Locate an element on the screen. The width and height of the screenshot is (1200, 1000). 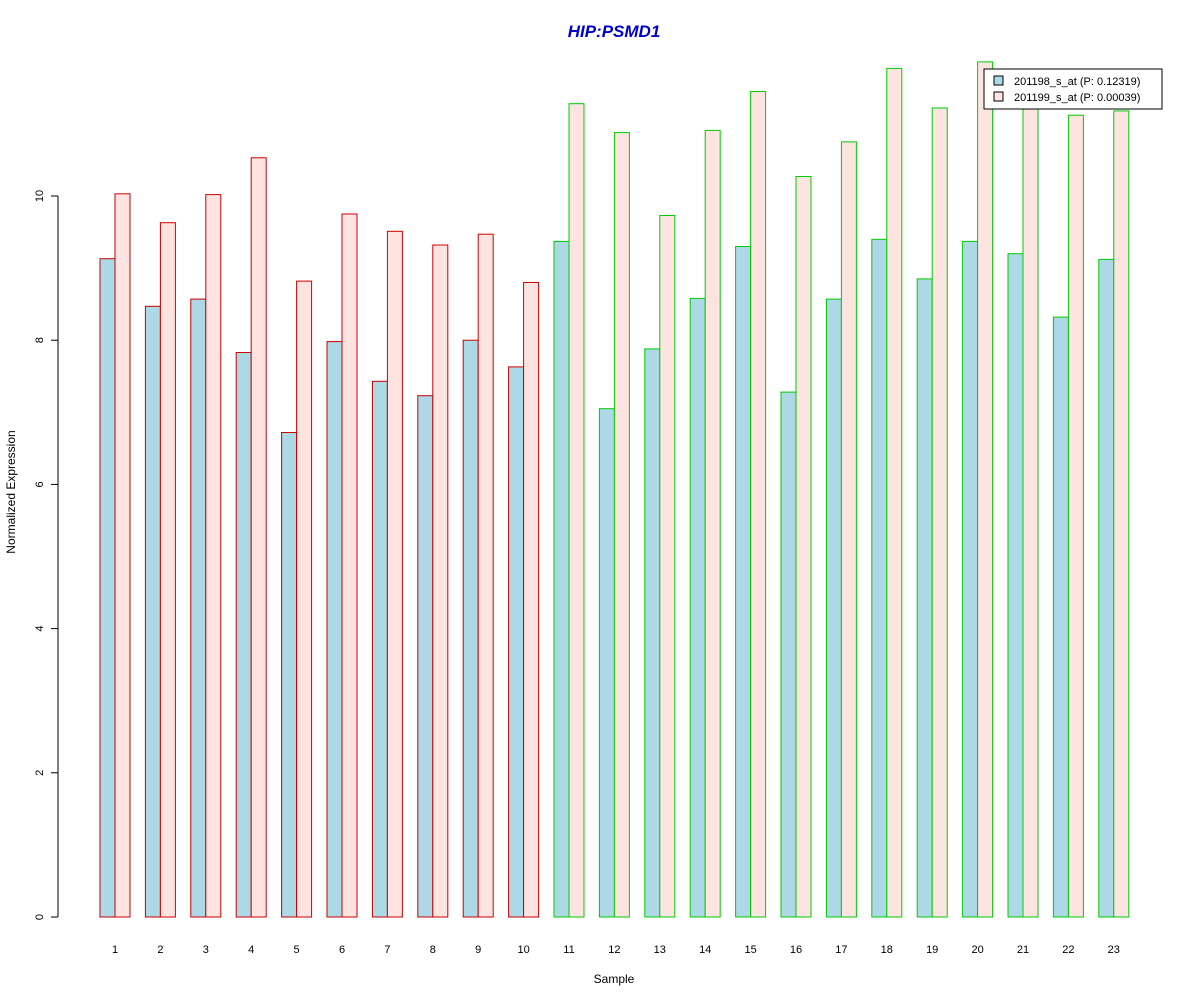
x-tick-label-18: 18 is located at coordinates (887, 950).